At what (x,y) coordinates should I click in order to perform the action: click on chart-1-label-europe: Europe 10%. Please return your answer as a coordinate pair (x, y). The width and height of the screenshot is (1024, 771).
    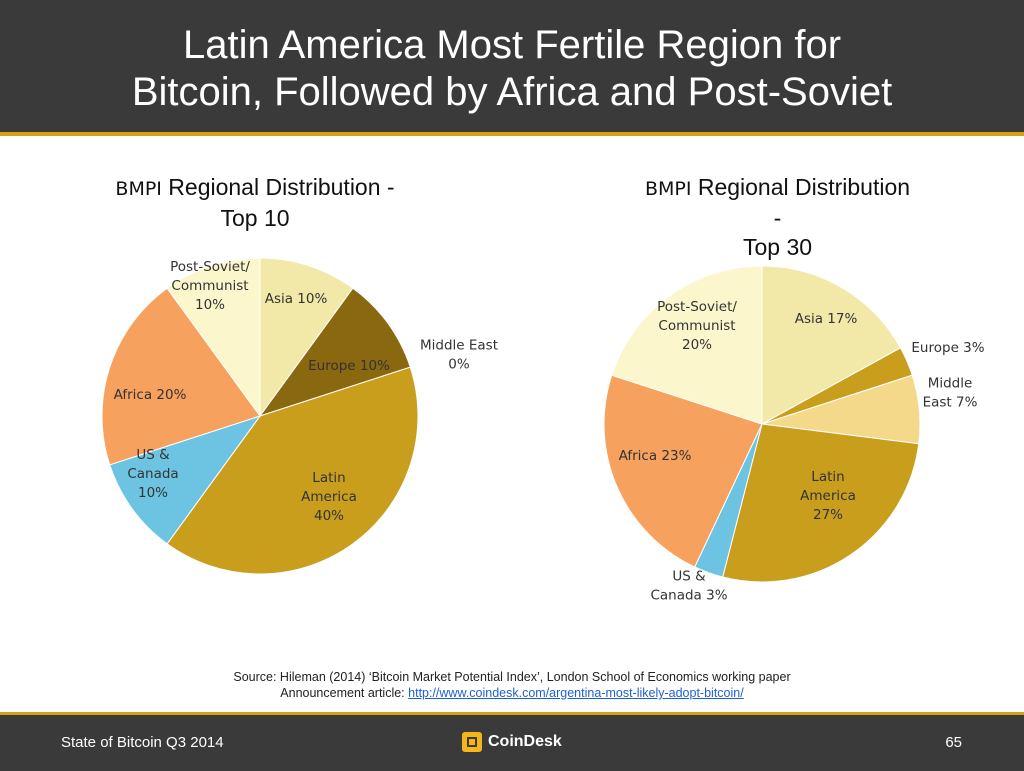
    Looking at the image, I should click on (349, 366).